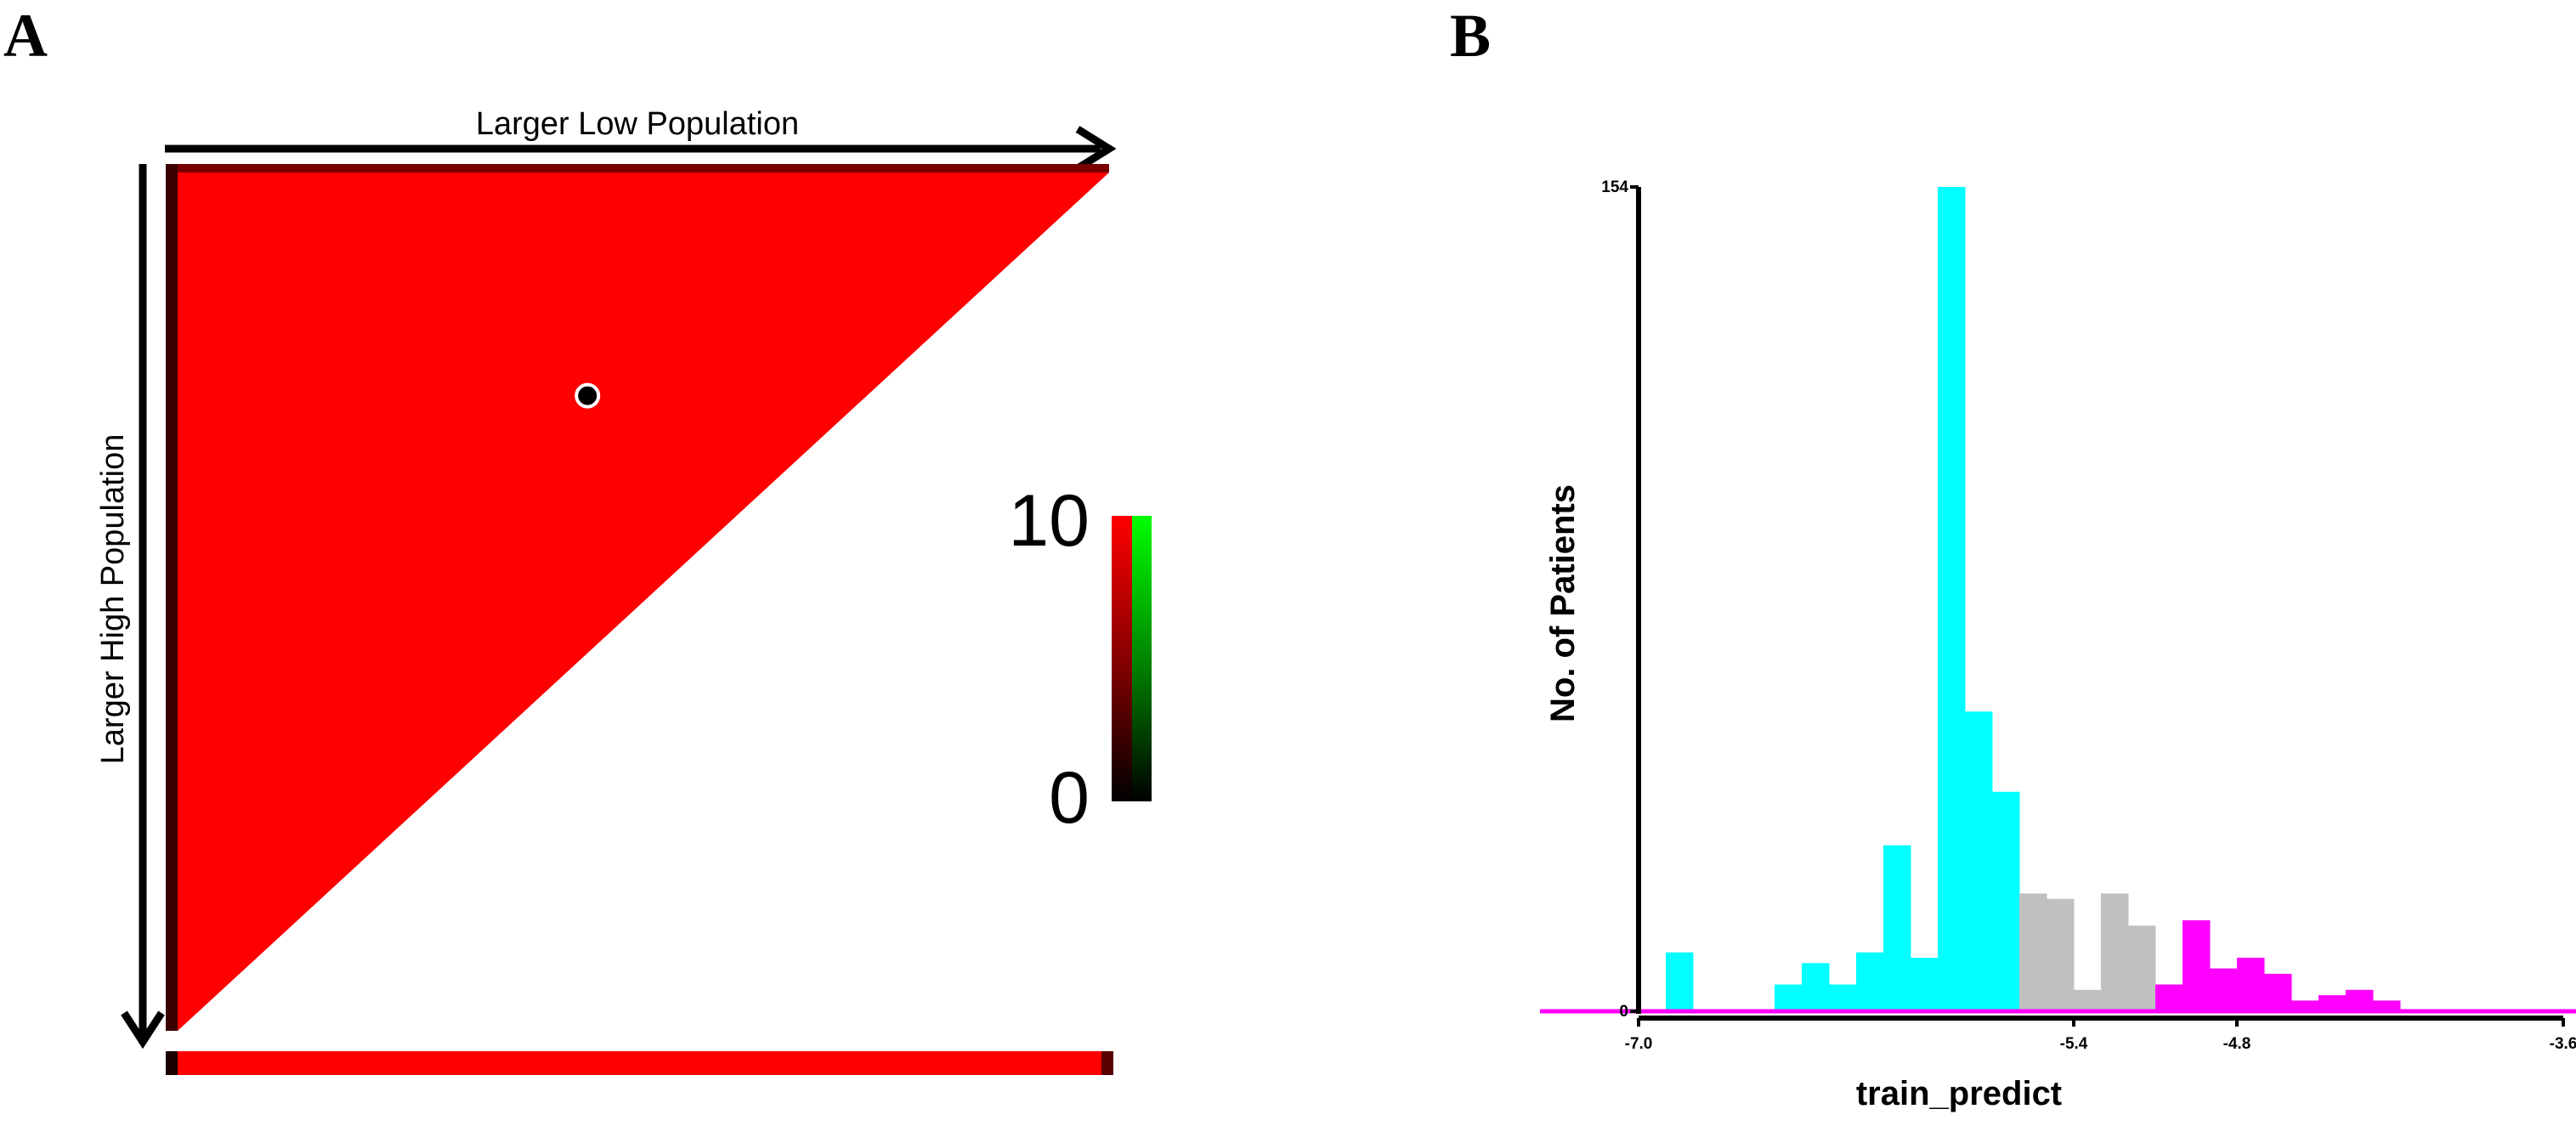  I want to click on x-direction-arrow, so click(641, 149).